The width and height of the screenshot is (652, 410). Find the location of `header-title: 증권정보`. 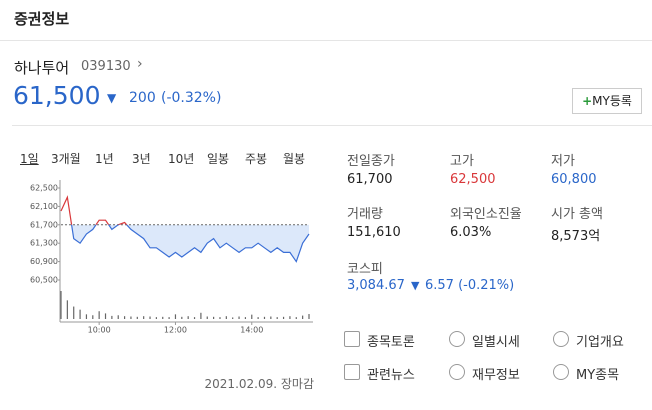

header-title: 증권정보 is located at coordinates (42, 19).